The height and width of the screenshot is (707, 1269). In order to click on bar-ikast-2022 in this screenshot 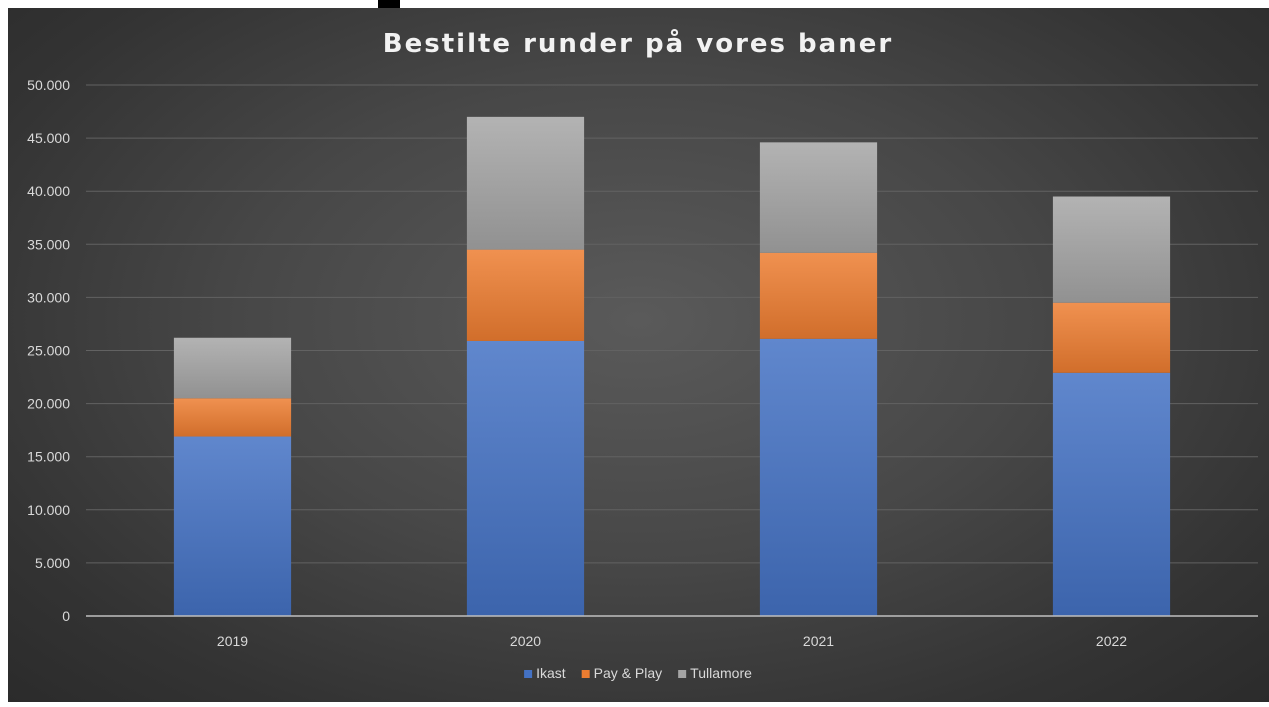, I will do `click(1111, 494)`.